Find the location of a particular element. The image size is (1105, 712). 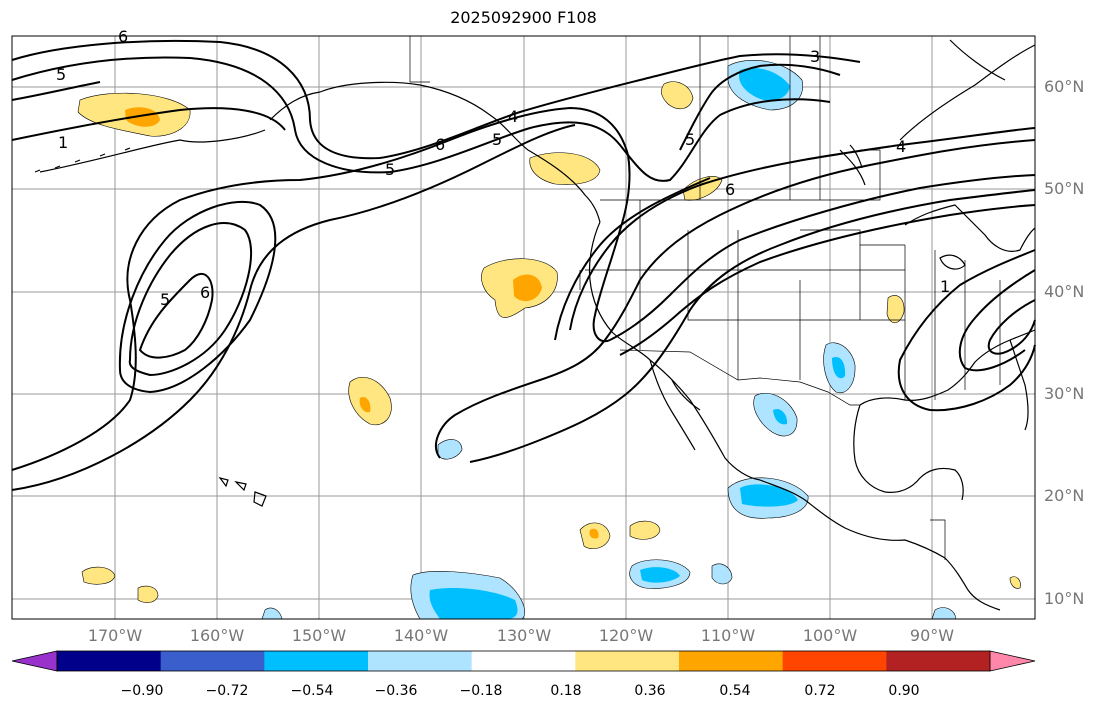

colorbar-tick-label: −0.36 is located at coordinates (396, 691).